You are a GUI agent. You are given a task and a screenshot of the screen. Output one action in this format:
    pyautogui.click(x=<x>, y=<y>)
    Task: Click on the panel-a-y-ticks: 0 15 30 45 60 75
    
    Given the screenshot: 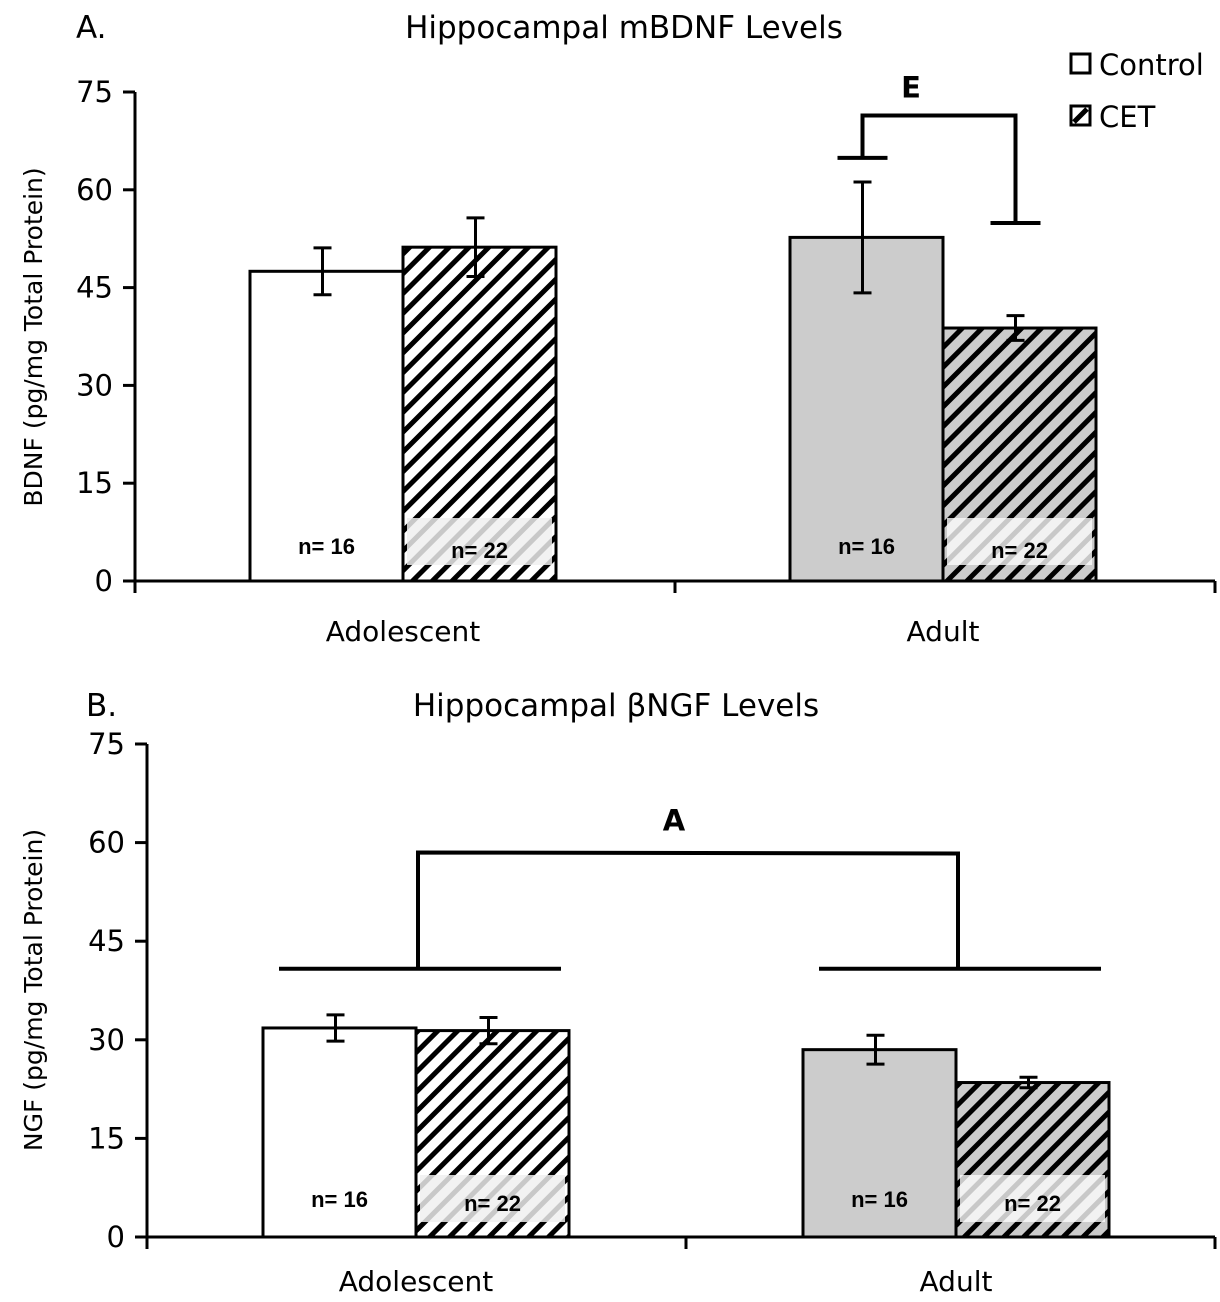 What is the action you would take?
    pyautogui.click(x=105, y=336)
    